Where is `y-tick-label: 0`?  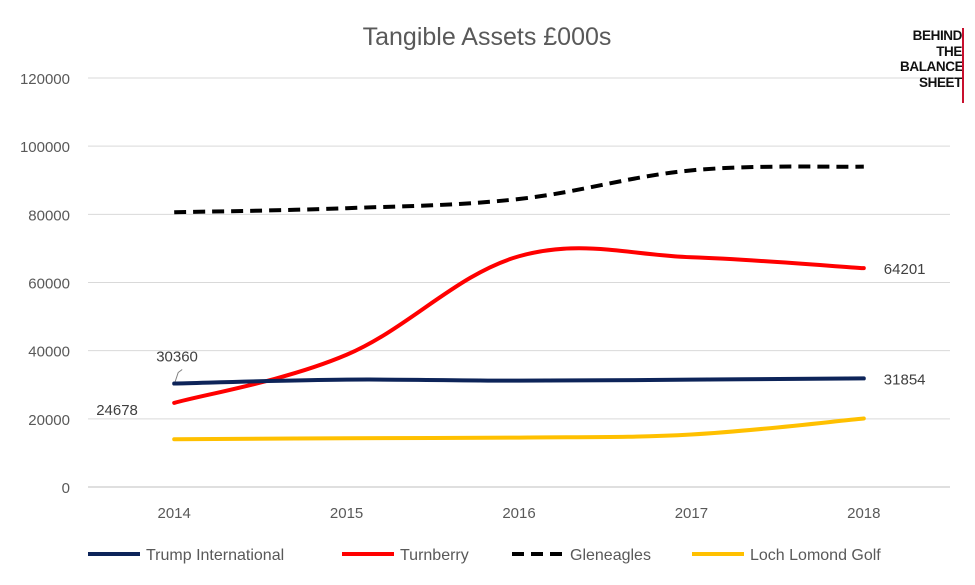
y-tick-label: 0 is located at coordinates (66, 488).